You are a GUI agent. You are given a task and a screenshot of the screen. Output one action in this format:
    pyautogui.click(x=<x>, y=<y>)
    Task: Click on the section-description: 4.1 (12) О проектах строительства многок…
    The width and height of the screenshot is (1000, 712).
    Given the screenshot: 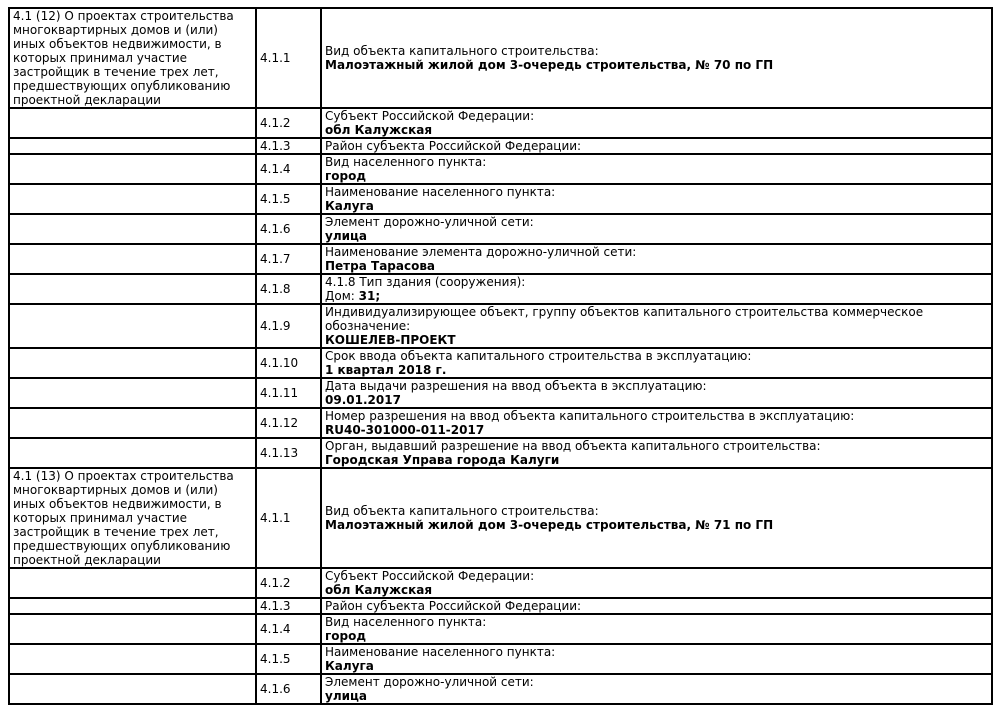 What is the action you would take?
    pyautogui.click(x=132, y=58)
    